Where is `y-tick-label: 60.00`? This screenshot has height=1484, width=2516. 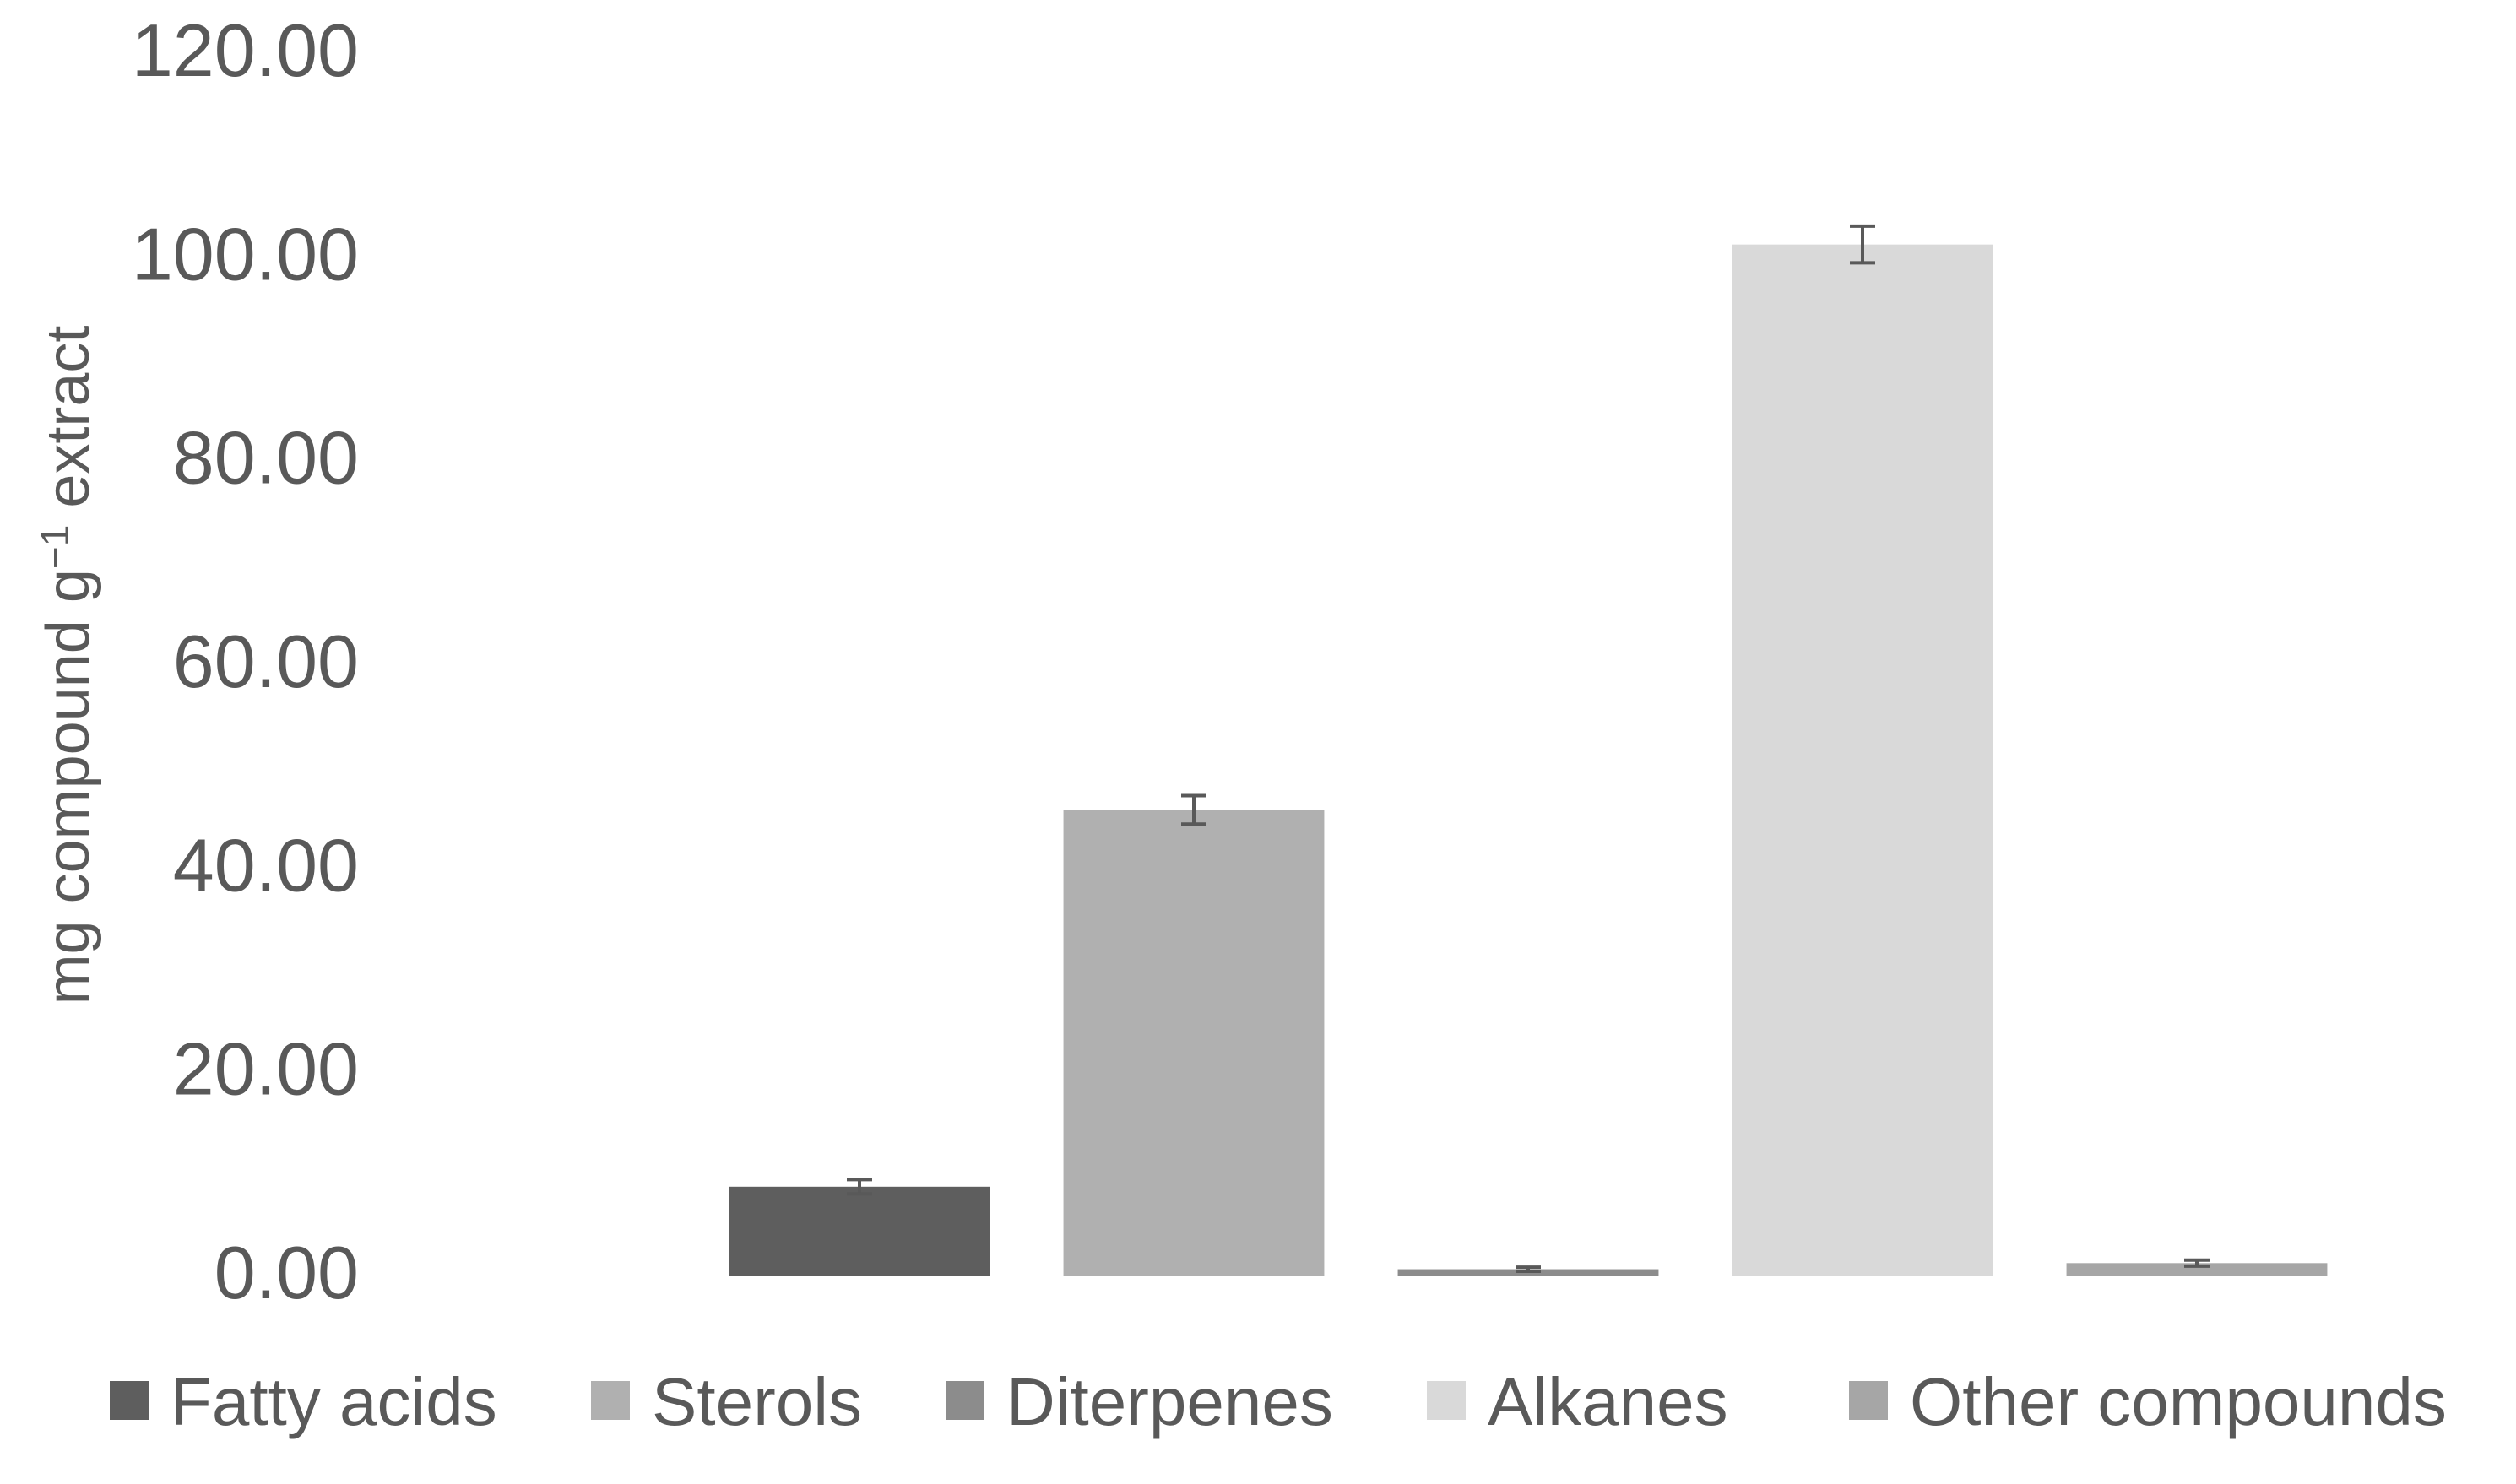
y-tick-label: 60.00 is located at coordinates (266, 661).